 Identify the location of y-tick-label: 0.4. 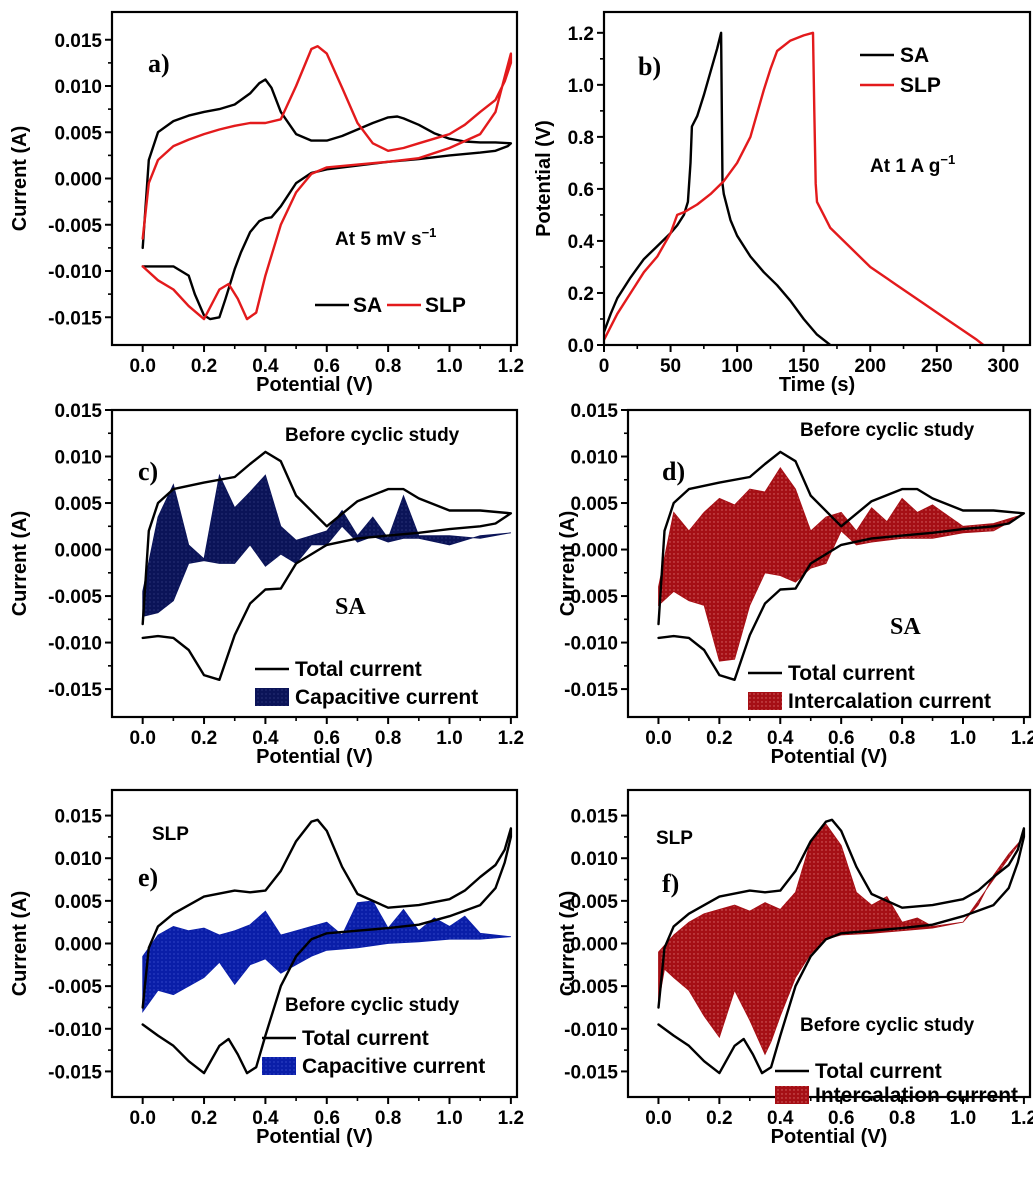
(581, 242).